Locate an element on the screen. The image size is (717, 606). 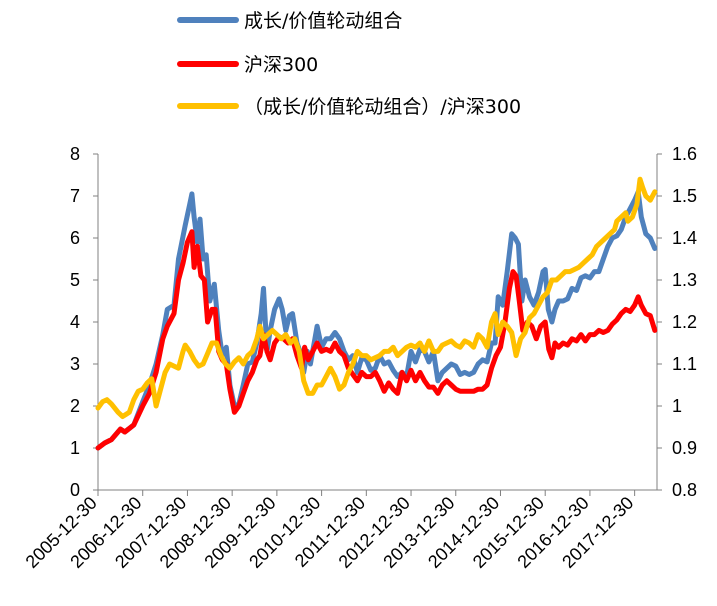
right-tick-label: 1.3 is located at coordinates (684, 280).